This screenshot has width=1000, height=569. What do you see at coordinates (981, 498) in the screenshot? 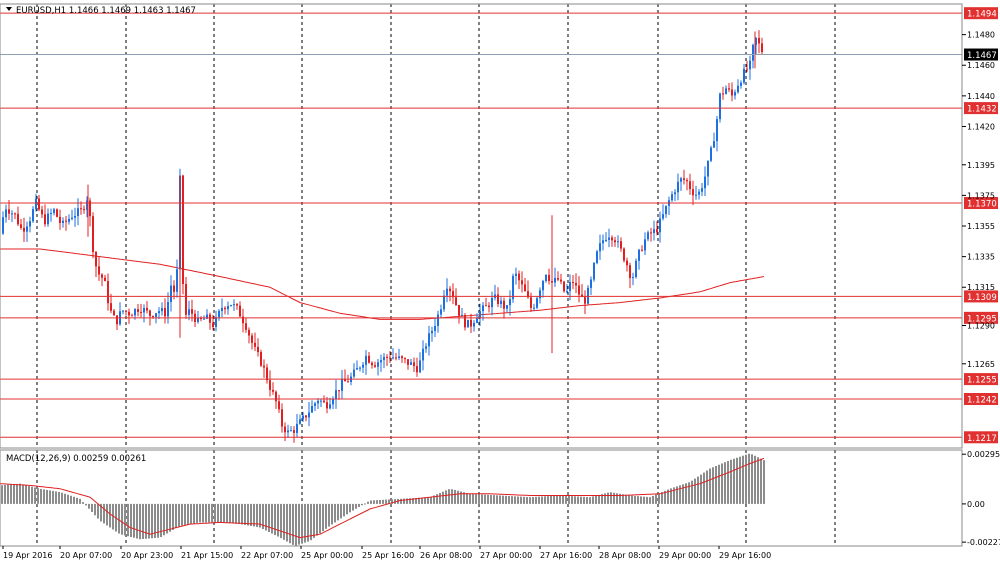
I see `macd-axis: 0.00295 0.00 -0.00227` at bounding box center [981, 498].